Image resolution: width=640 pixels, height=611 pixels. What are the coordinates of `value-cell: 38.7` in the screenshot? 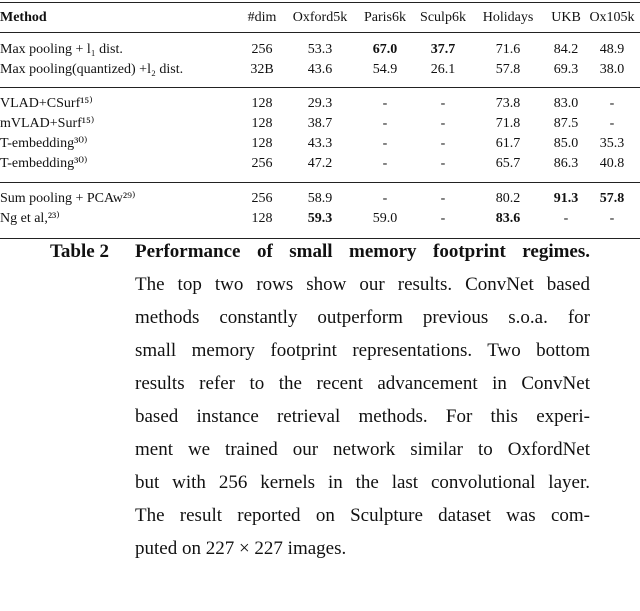 It's located at (320, 123).